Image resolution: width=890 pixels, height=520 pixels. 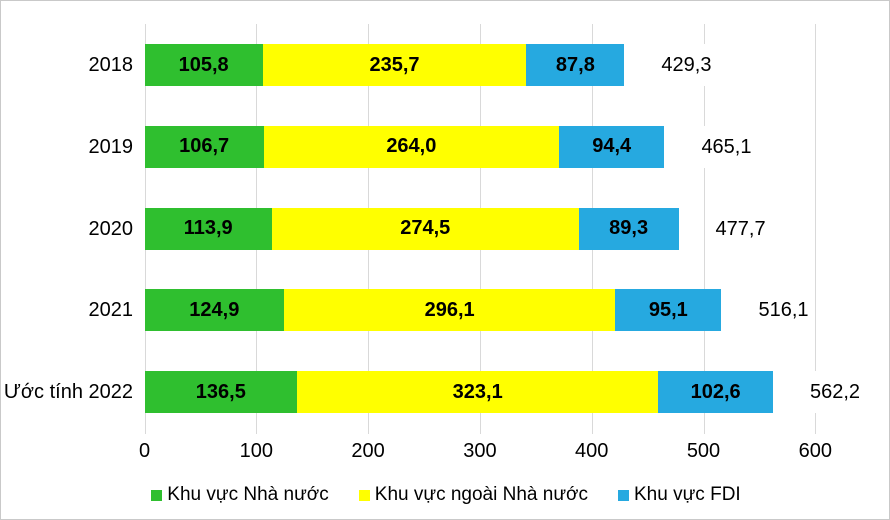 I want to click on bar-segment: 296,1, so click(x=450, y=310).